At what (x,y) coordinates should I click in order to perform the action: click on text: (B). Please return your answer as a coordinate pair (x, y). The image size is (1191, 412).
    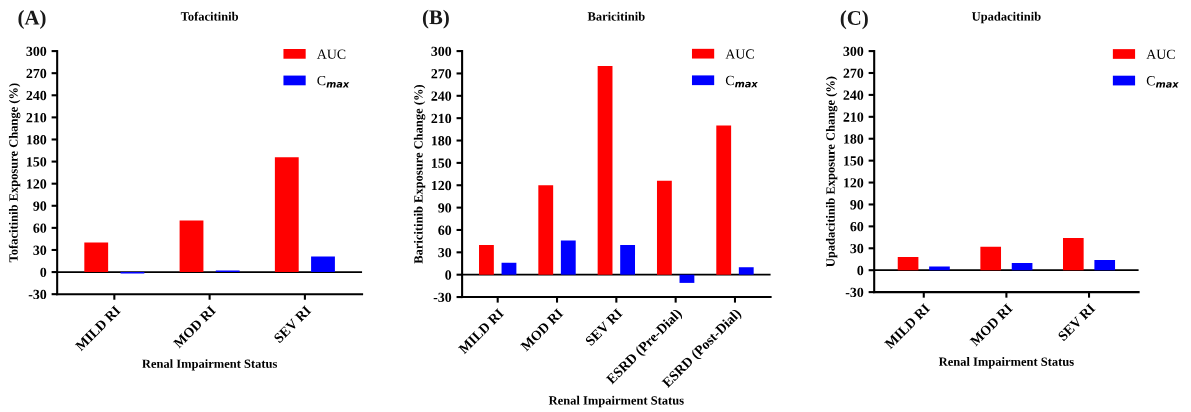
    Looking at the image, I should click on (435, 19).